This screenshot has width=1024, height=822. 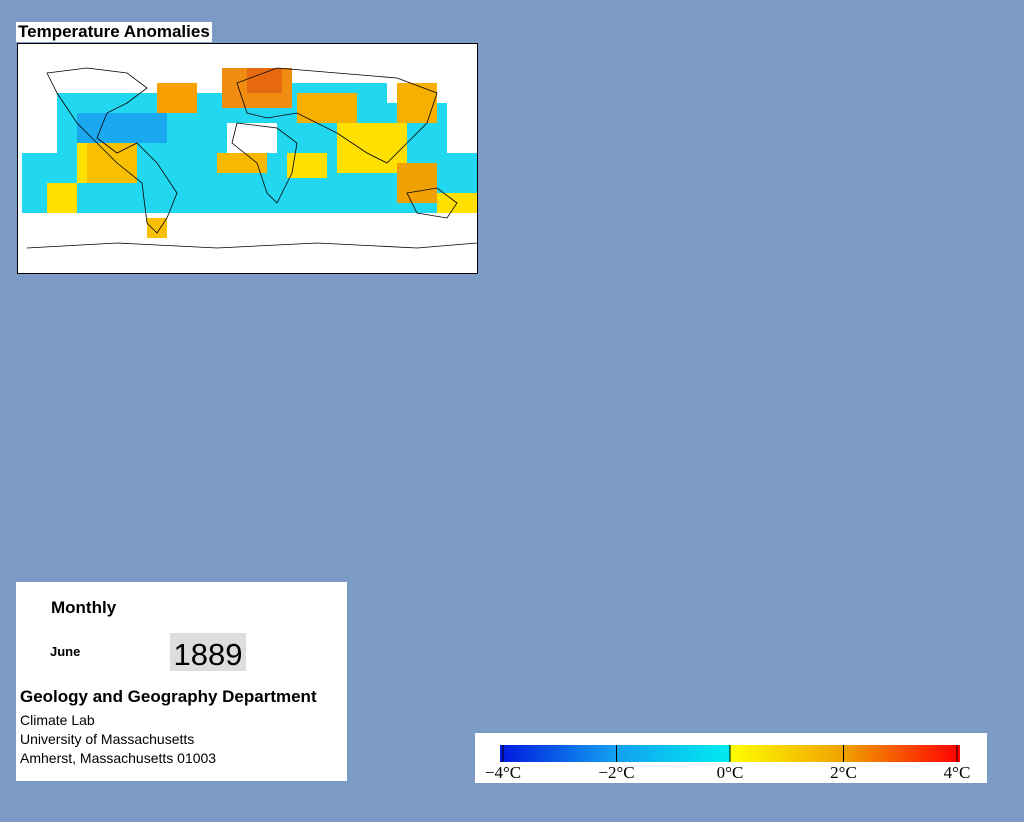 I want to click on address-line: Climate Lab, so click(x=57, y=720).